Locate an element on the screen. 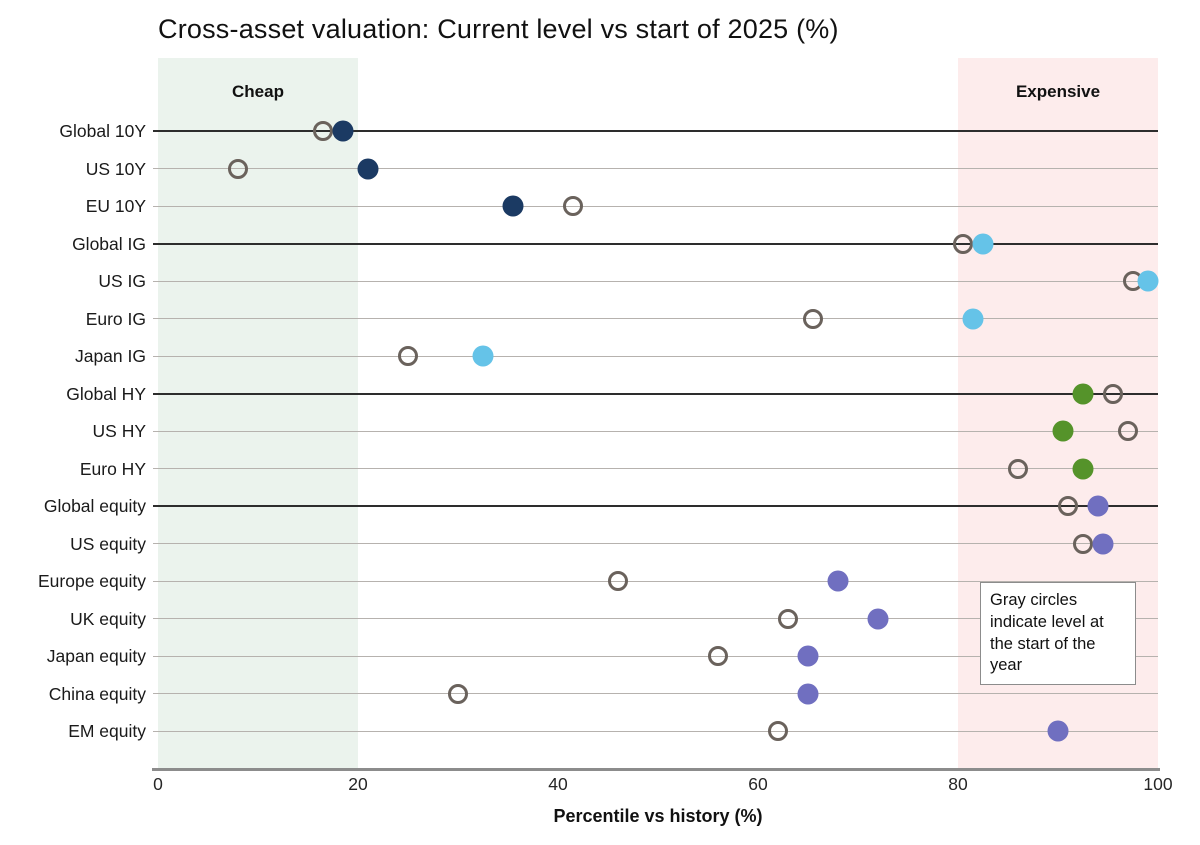 This screenshot has width=1200, height=845. row-label: US 10Y is located at coordinates (115, 168).